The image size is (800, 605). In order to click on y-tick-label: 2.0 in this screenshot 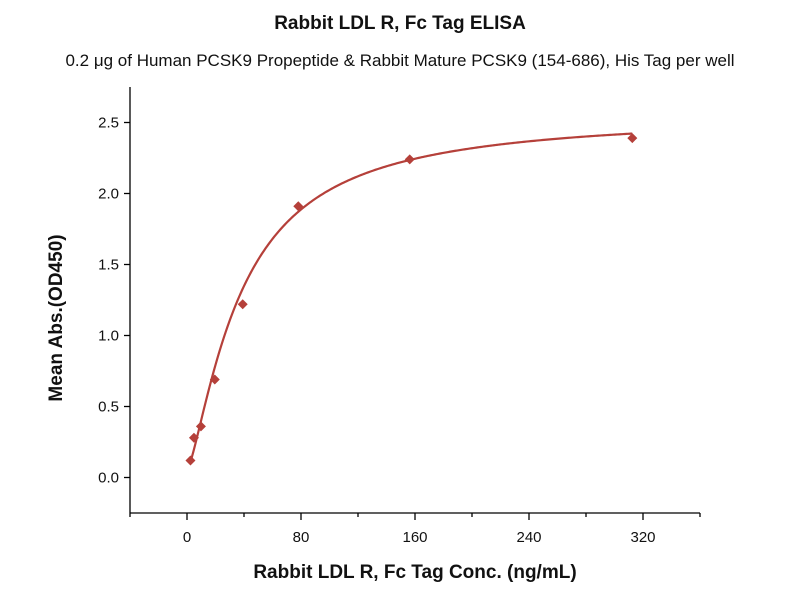, I will do `click(108, 194)`.